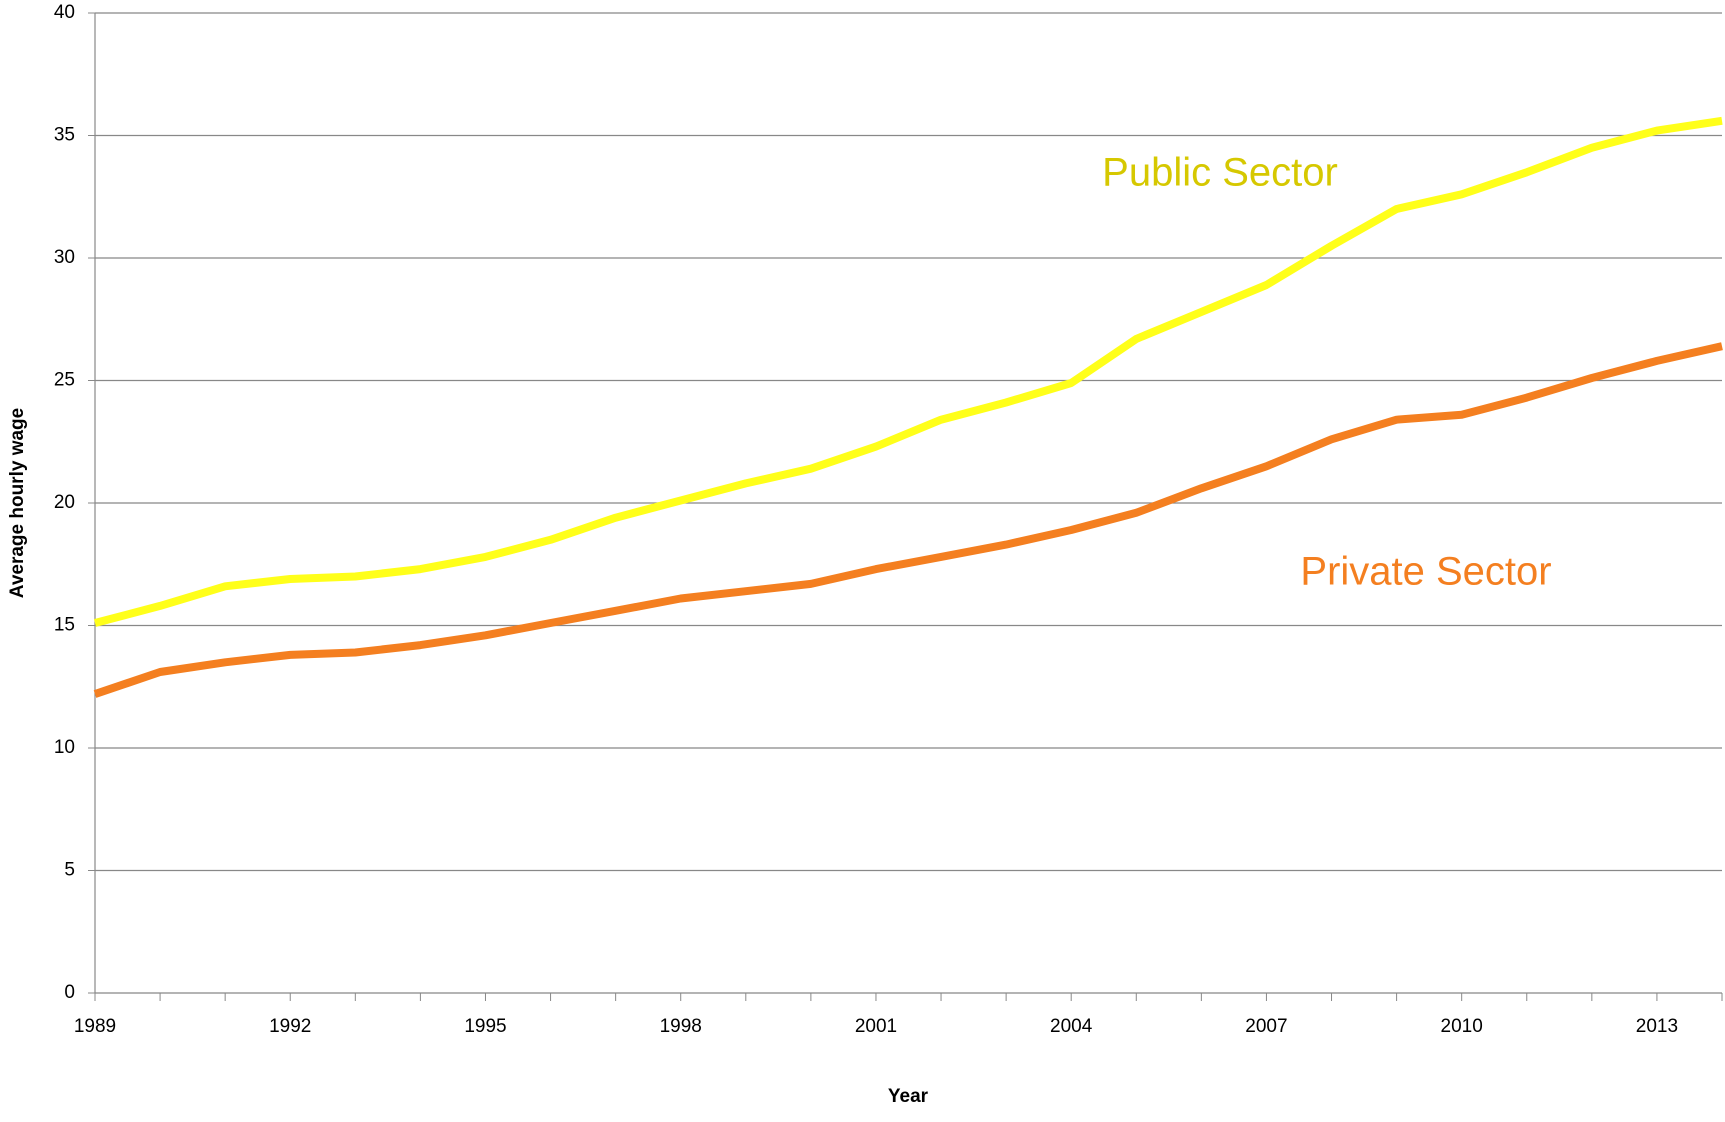  What do you see at coordinates (64, 380) in the screenshot?
I see `y-tick-label: 25` at bounding box center [64, 380].